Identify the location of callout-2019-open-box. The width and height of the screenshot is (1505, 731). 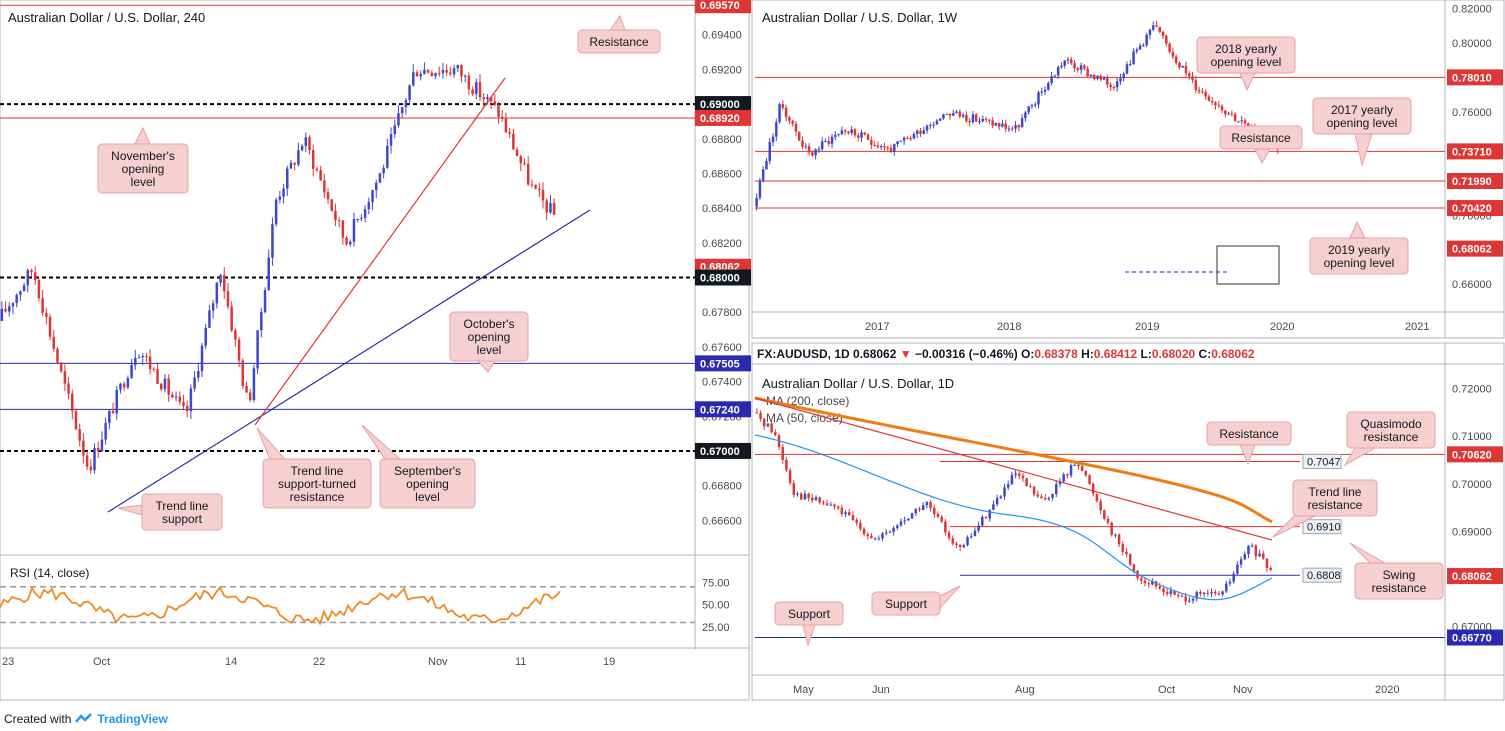
(1359, 256).